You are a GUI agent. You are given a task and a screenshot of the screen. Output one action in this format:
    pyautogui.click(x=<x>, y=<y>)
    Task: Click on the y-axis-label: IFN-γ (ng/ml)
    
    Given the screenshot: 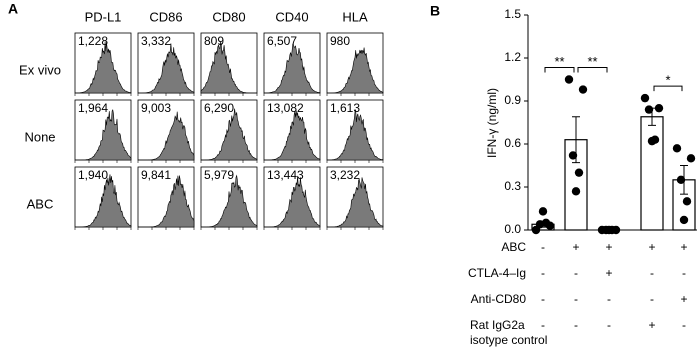 What is the action you would take?
    pyautogui.click(x=492, y=123)
    